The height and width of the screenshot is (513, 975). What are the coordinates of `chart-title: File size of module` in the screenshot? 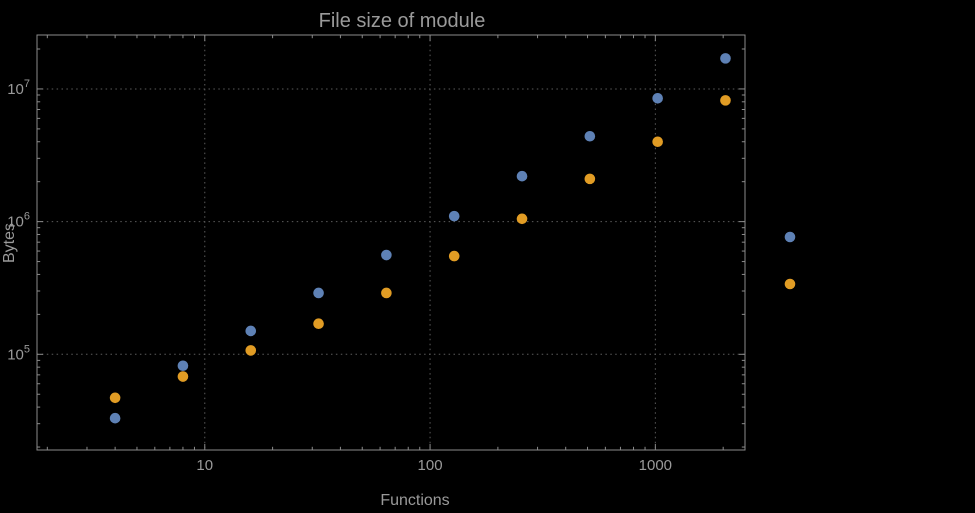 It's located at (402, 21).